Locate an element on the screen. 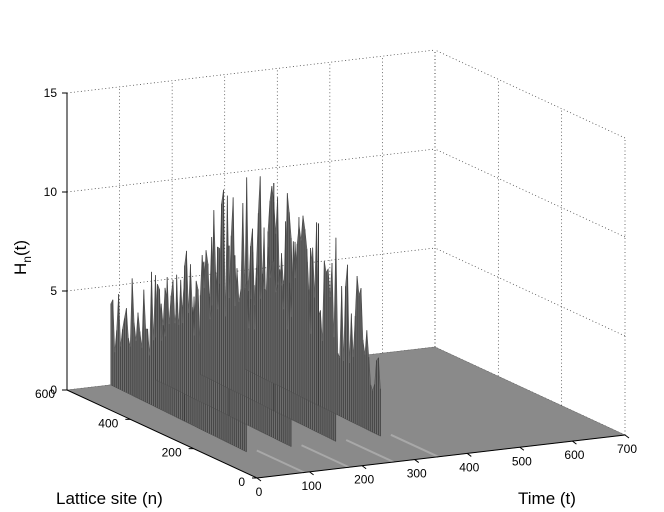 The image size is (664, 512). y-axis-label: Lattice site (n) is located at coordinates (109, 498).